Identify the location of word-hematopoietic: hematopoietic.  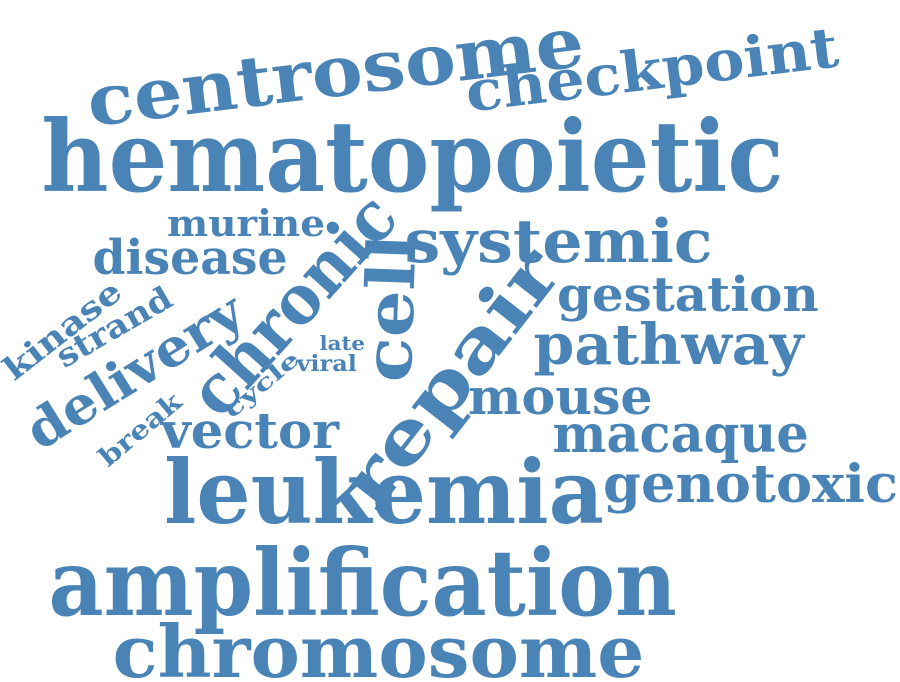
(412, 157).